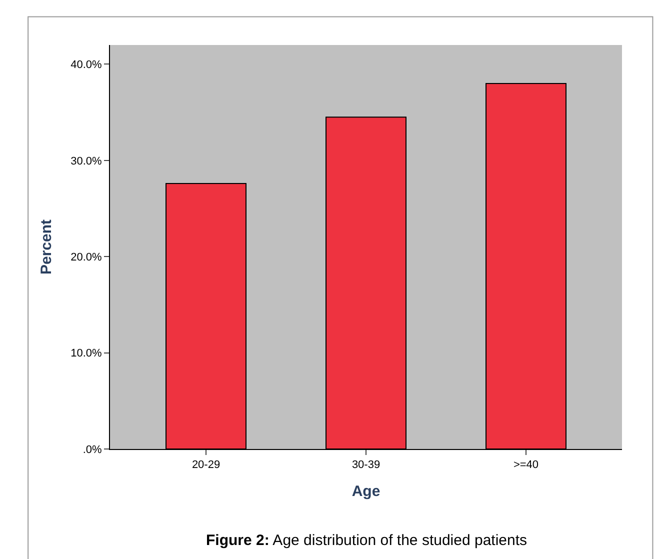  I want to click on caption: Figure 2: Age distribution of the studied patients, so click(367, 540).